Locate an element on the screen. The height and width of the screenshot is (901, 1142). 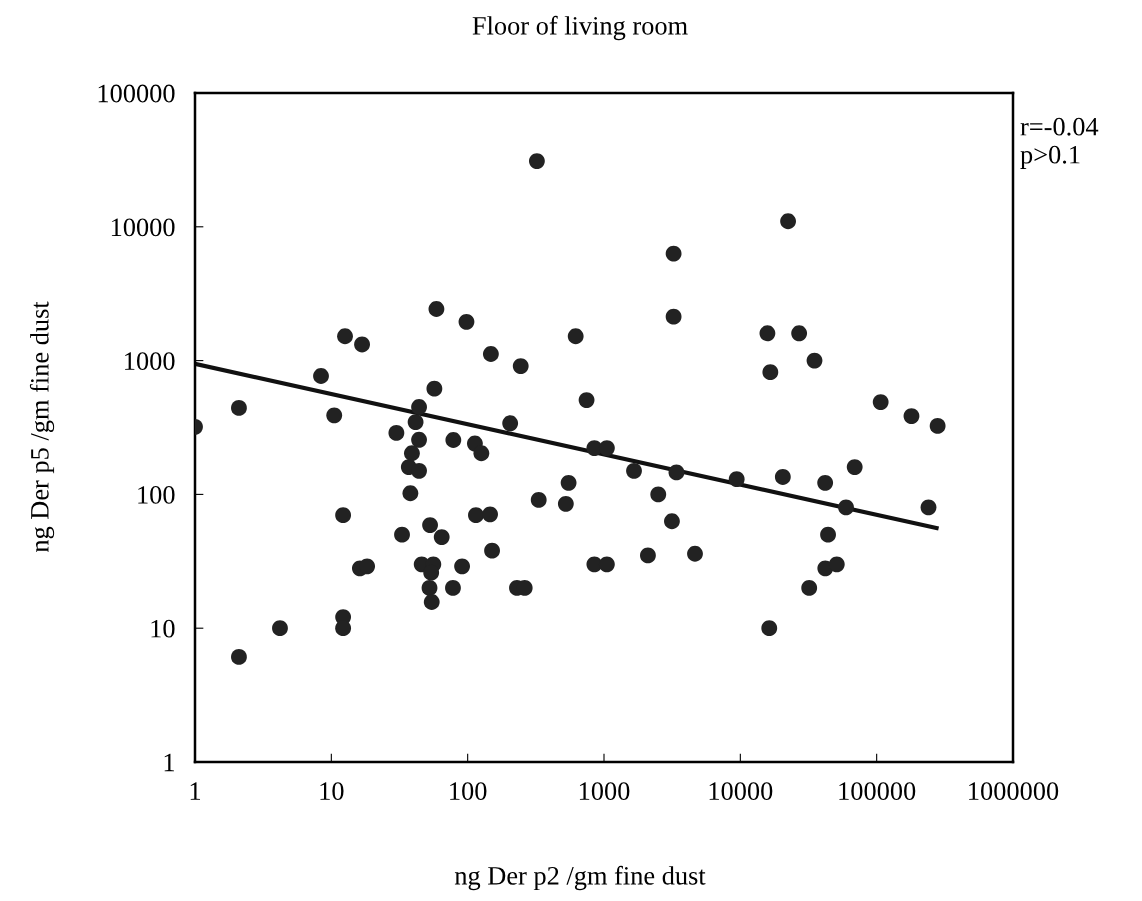
y-tick-label: 1000 is located at coordinates (150, 361).